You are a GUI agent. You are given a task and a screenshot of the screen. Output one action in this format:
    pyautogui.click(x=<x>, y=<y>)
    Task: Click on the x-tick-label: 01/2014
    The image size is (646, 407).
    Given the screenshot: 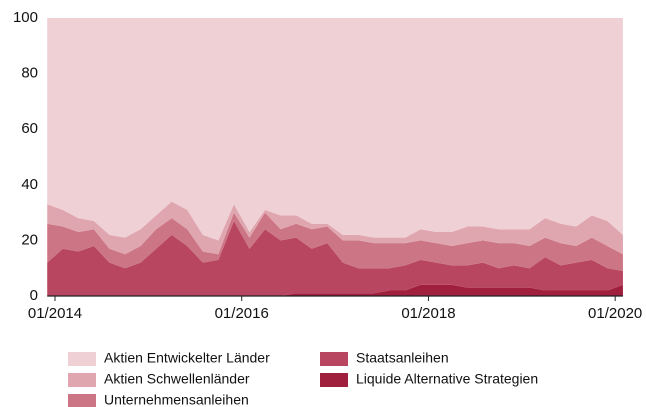 What is the action you would take?
    pyautogui.click(x=55, y=313)
    